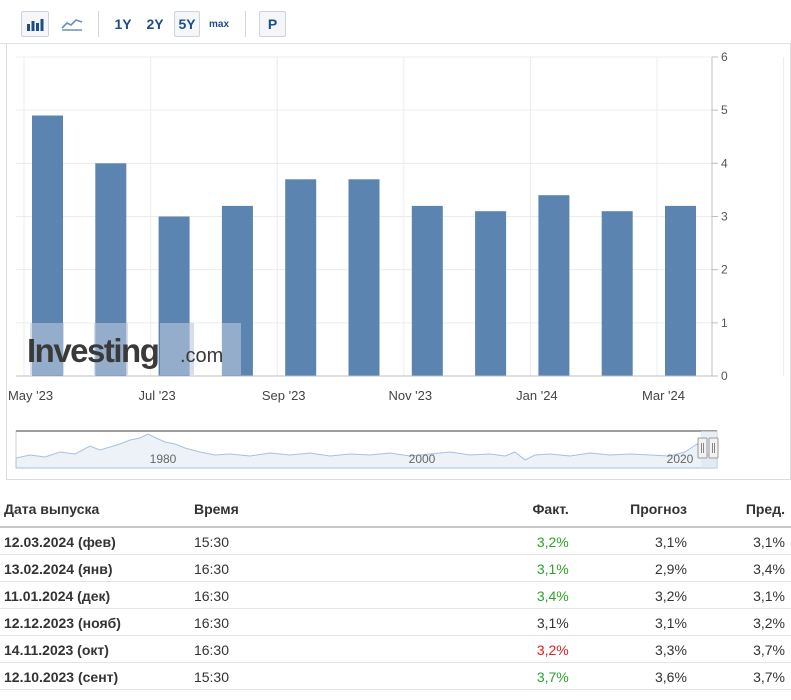  I want to click on forecast-cell: 3,6%, so click(627, 676).